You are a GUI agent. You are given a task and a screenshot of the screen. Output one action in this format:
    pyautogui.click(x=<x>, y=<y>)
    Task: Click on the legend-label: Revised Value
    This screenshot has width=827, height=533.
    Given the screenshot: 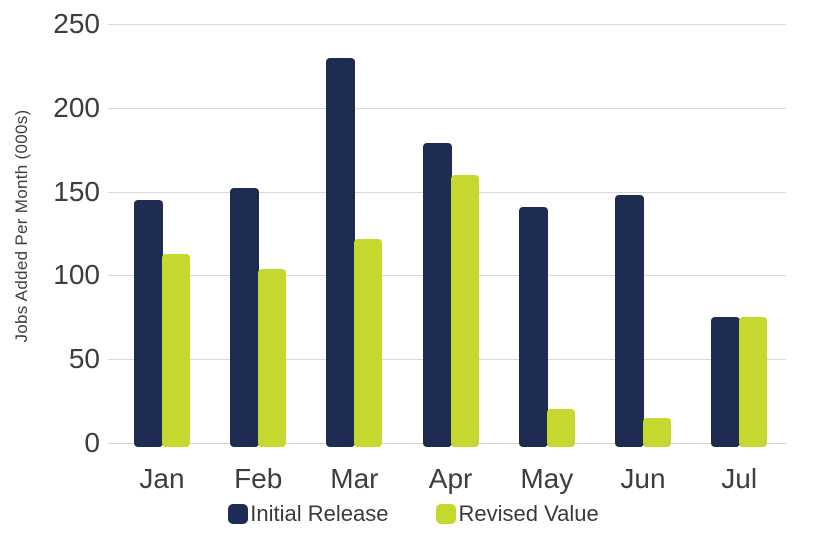 What is the action you would take?
    pyautogui.click(x=528, y=513)
    